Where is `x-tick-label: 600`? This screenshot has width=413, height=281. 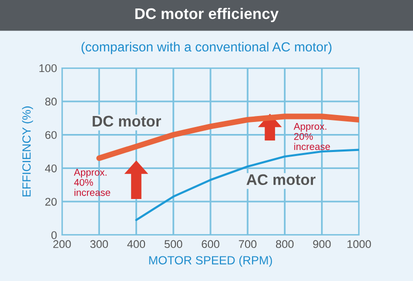 x-tick-label: 600 is located at coordinates (211, 244).